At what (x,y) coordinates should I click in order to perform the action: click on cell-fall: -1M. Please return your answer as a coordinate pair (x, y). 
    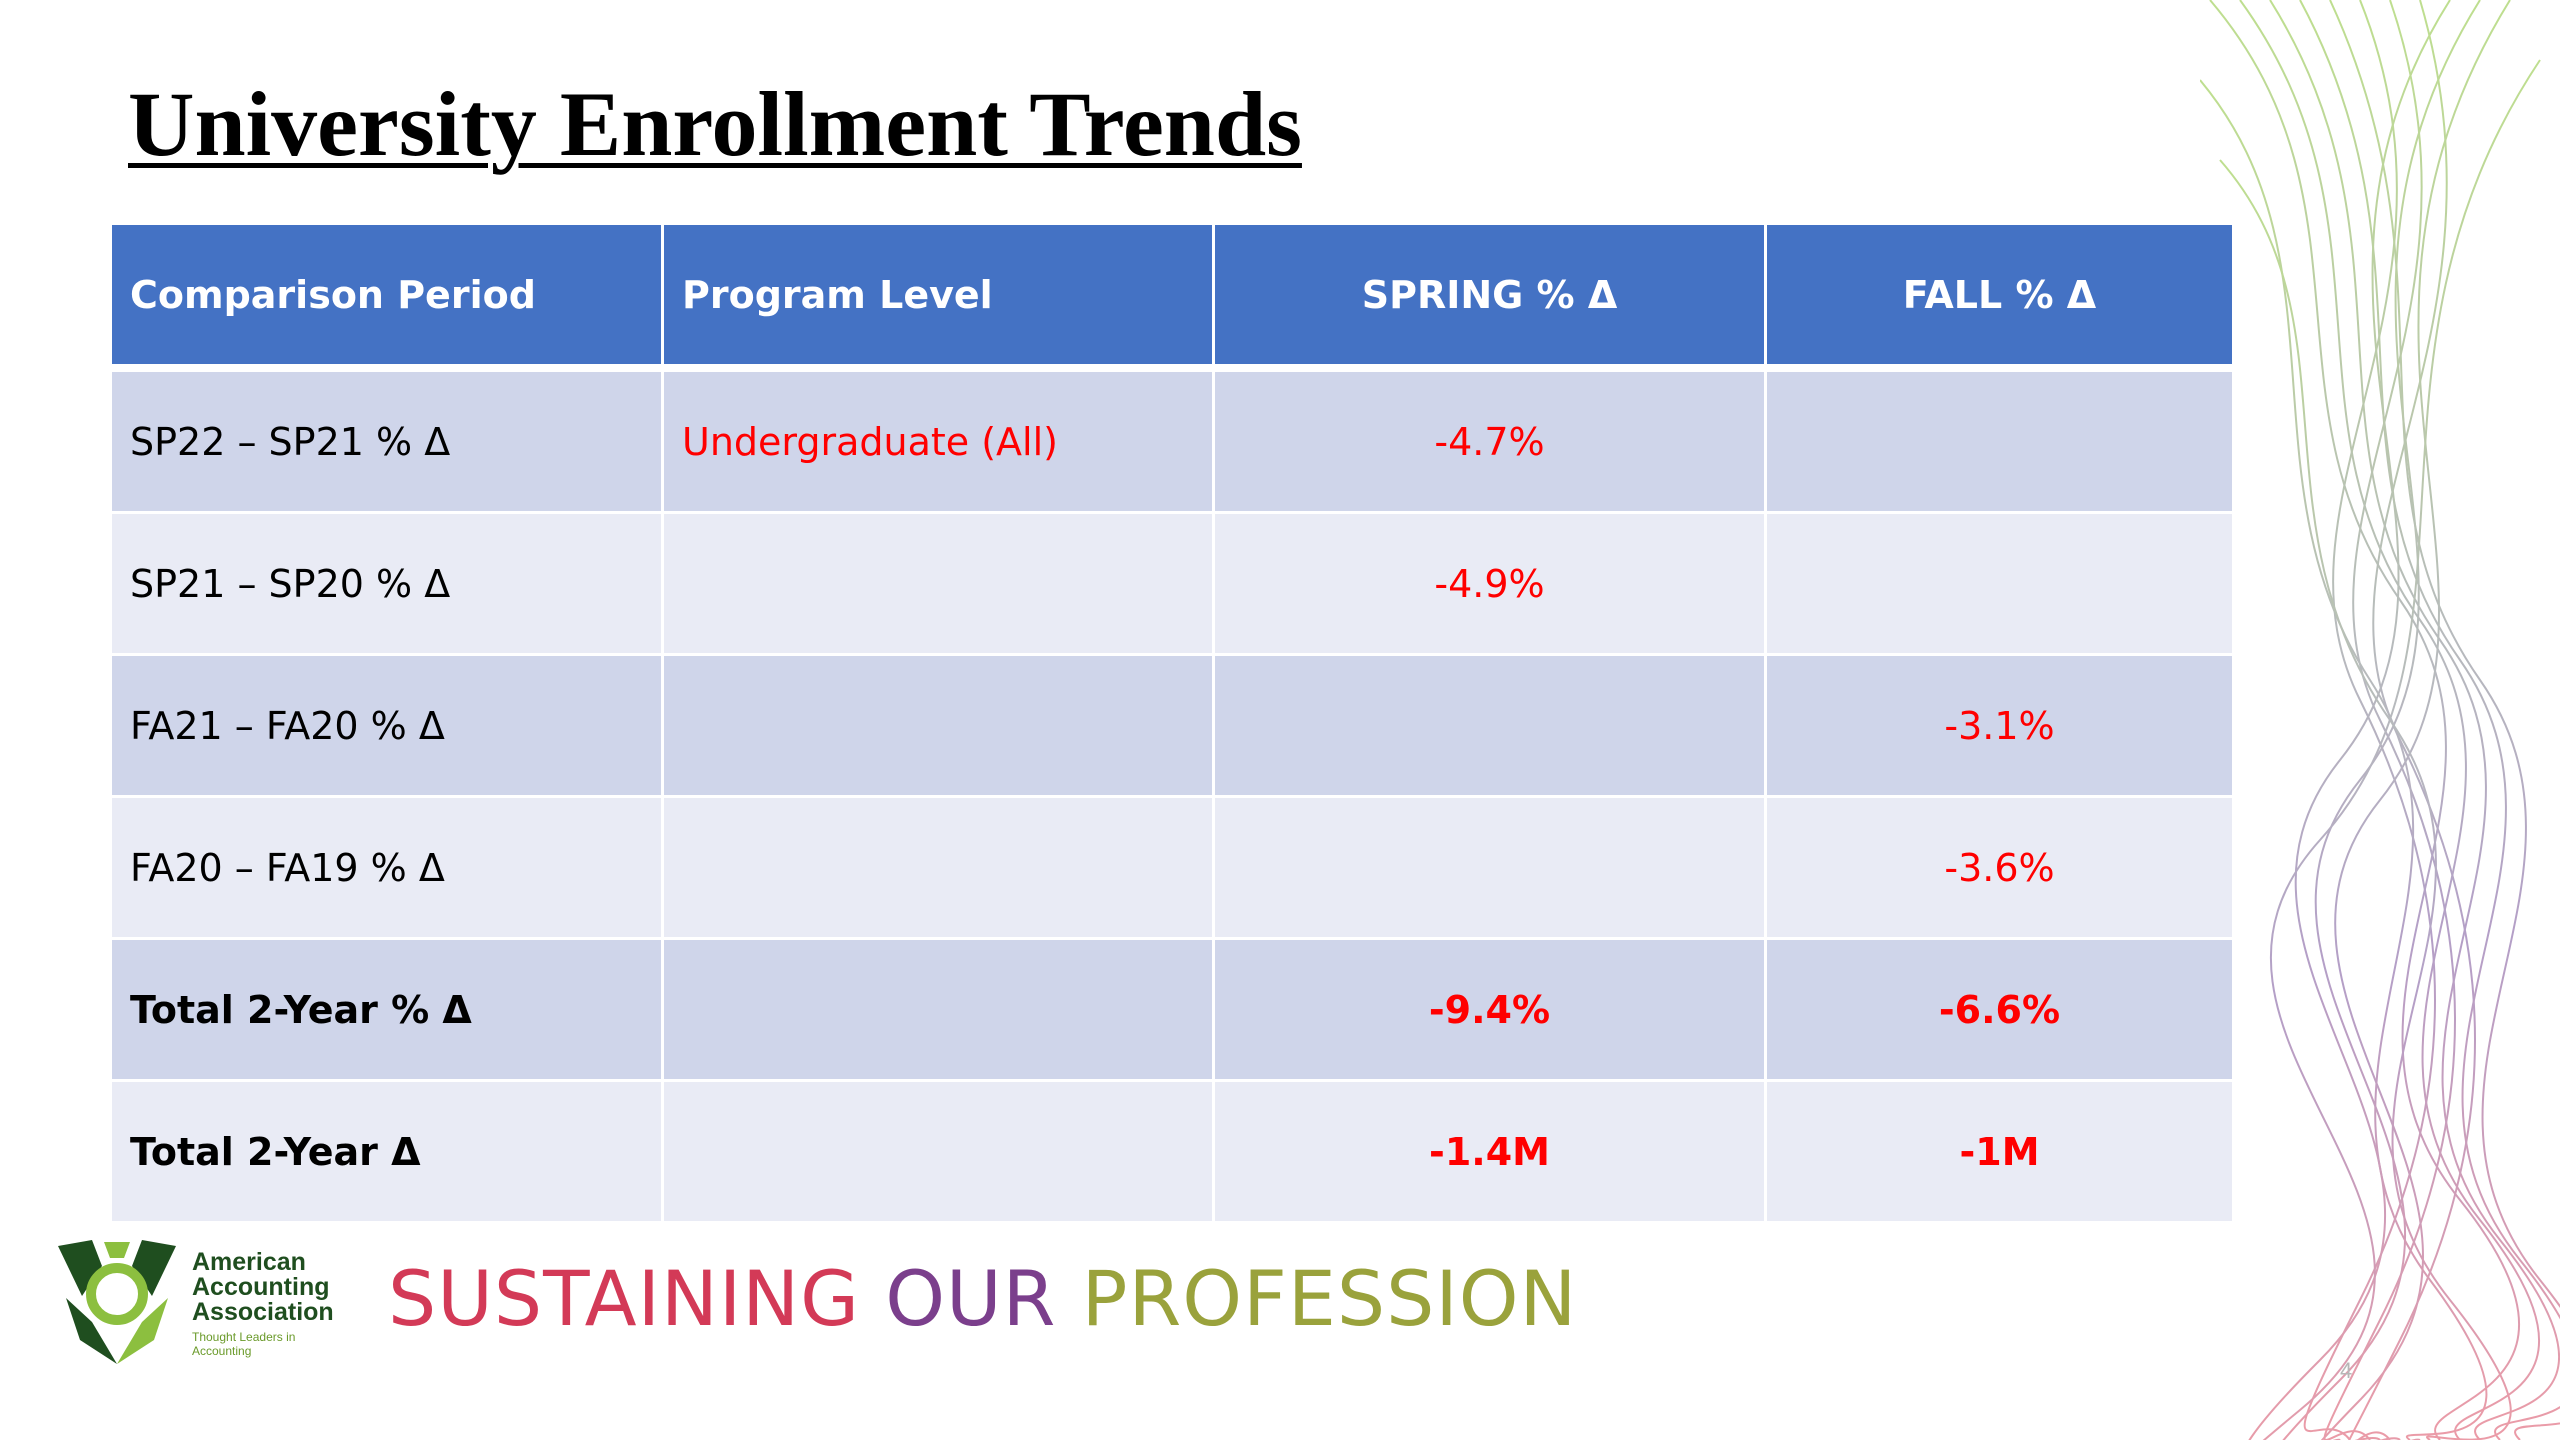
    Looking at the image, I should click on (1999, 1151).